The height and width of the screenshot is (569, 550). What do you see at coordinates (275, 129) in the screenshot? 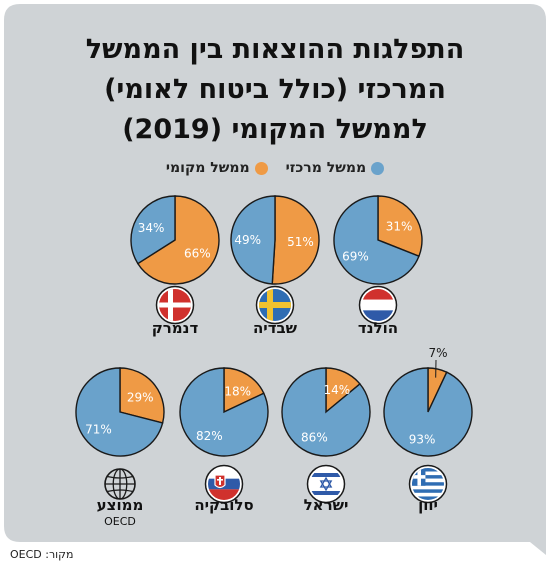
I see `title-line-3: לממשל המקומי (2019)` at bounding box center [275, 129].